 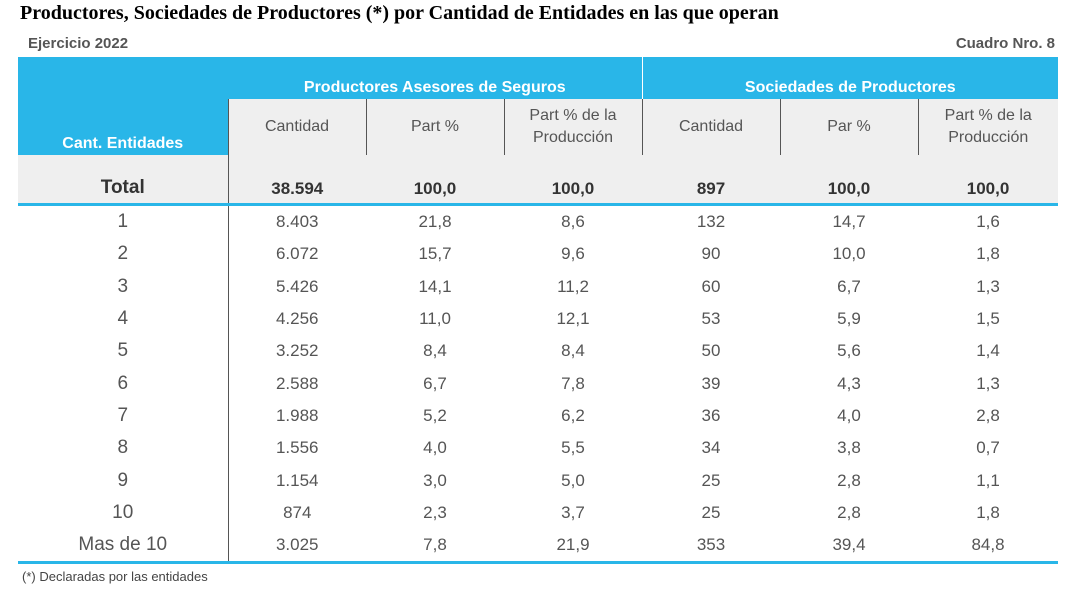 I want to click on header-group-productores: Productores Asesores de Seguros, so click(x=435, y=78).